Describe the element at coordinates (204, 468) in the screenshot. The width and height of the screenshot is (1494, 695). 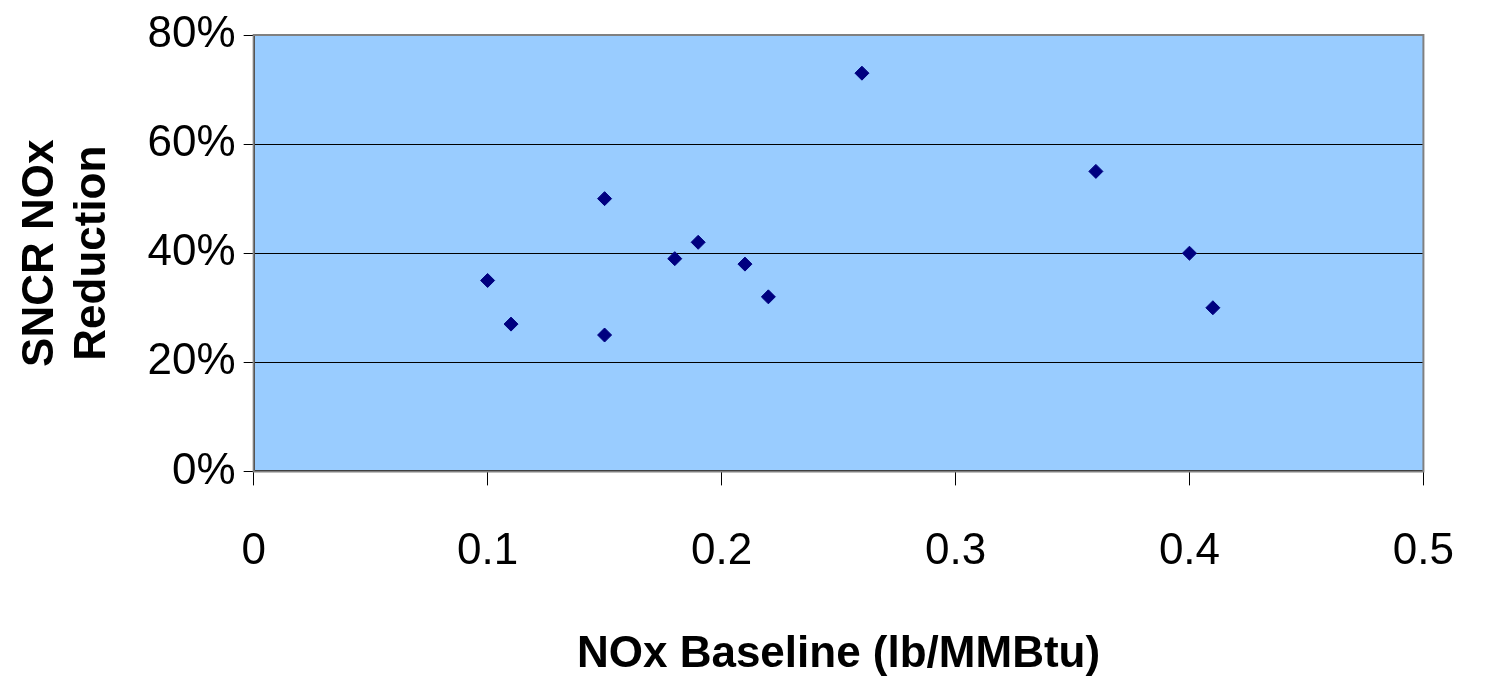
I see `y-tick-label: 0%` at that location.